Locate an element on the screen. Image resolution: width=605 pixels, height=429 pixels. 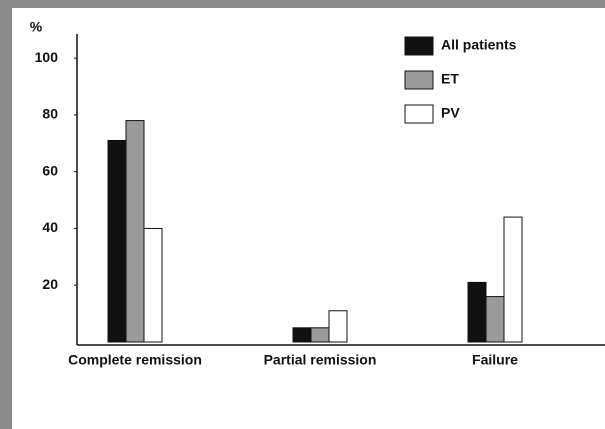
y-axis-label: % is located at coordinates (36, 27).